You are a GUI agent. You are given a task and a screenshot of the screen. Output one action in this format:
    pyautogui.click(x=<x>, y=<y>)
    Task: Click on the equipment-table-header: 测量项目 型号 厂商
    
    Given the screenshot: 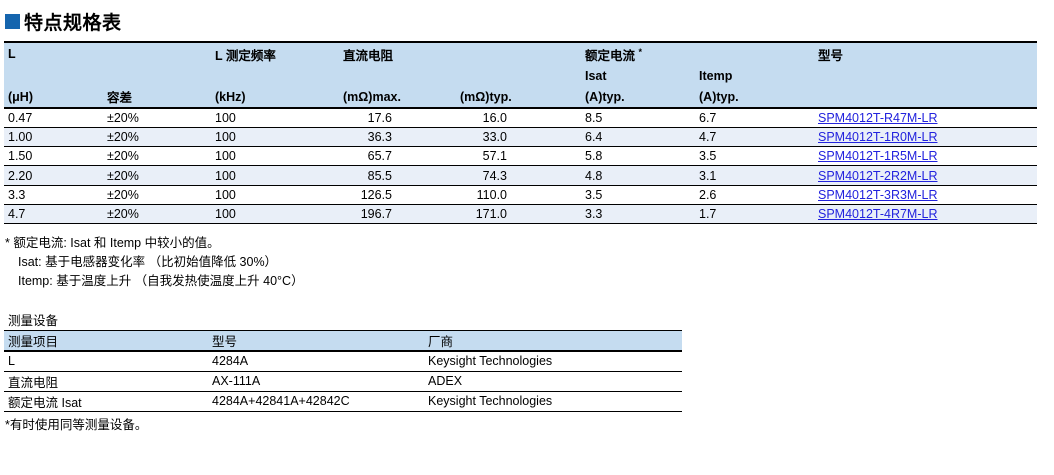 What is the action you would take?
    pyautogui.click(x=343, y=341)
    